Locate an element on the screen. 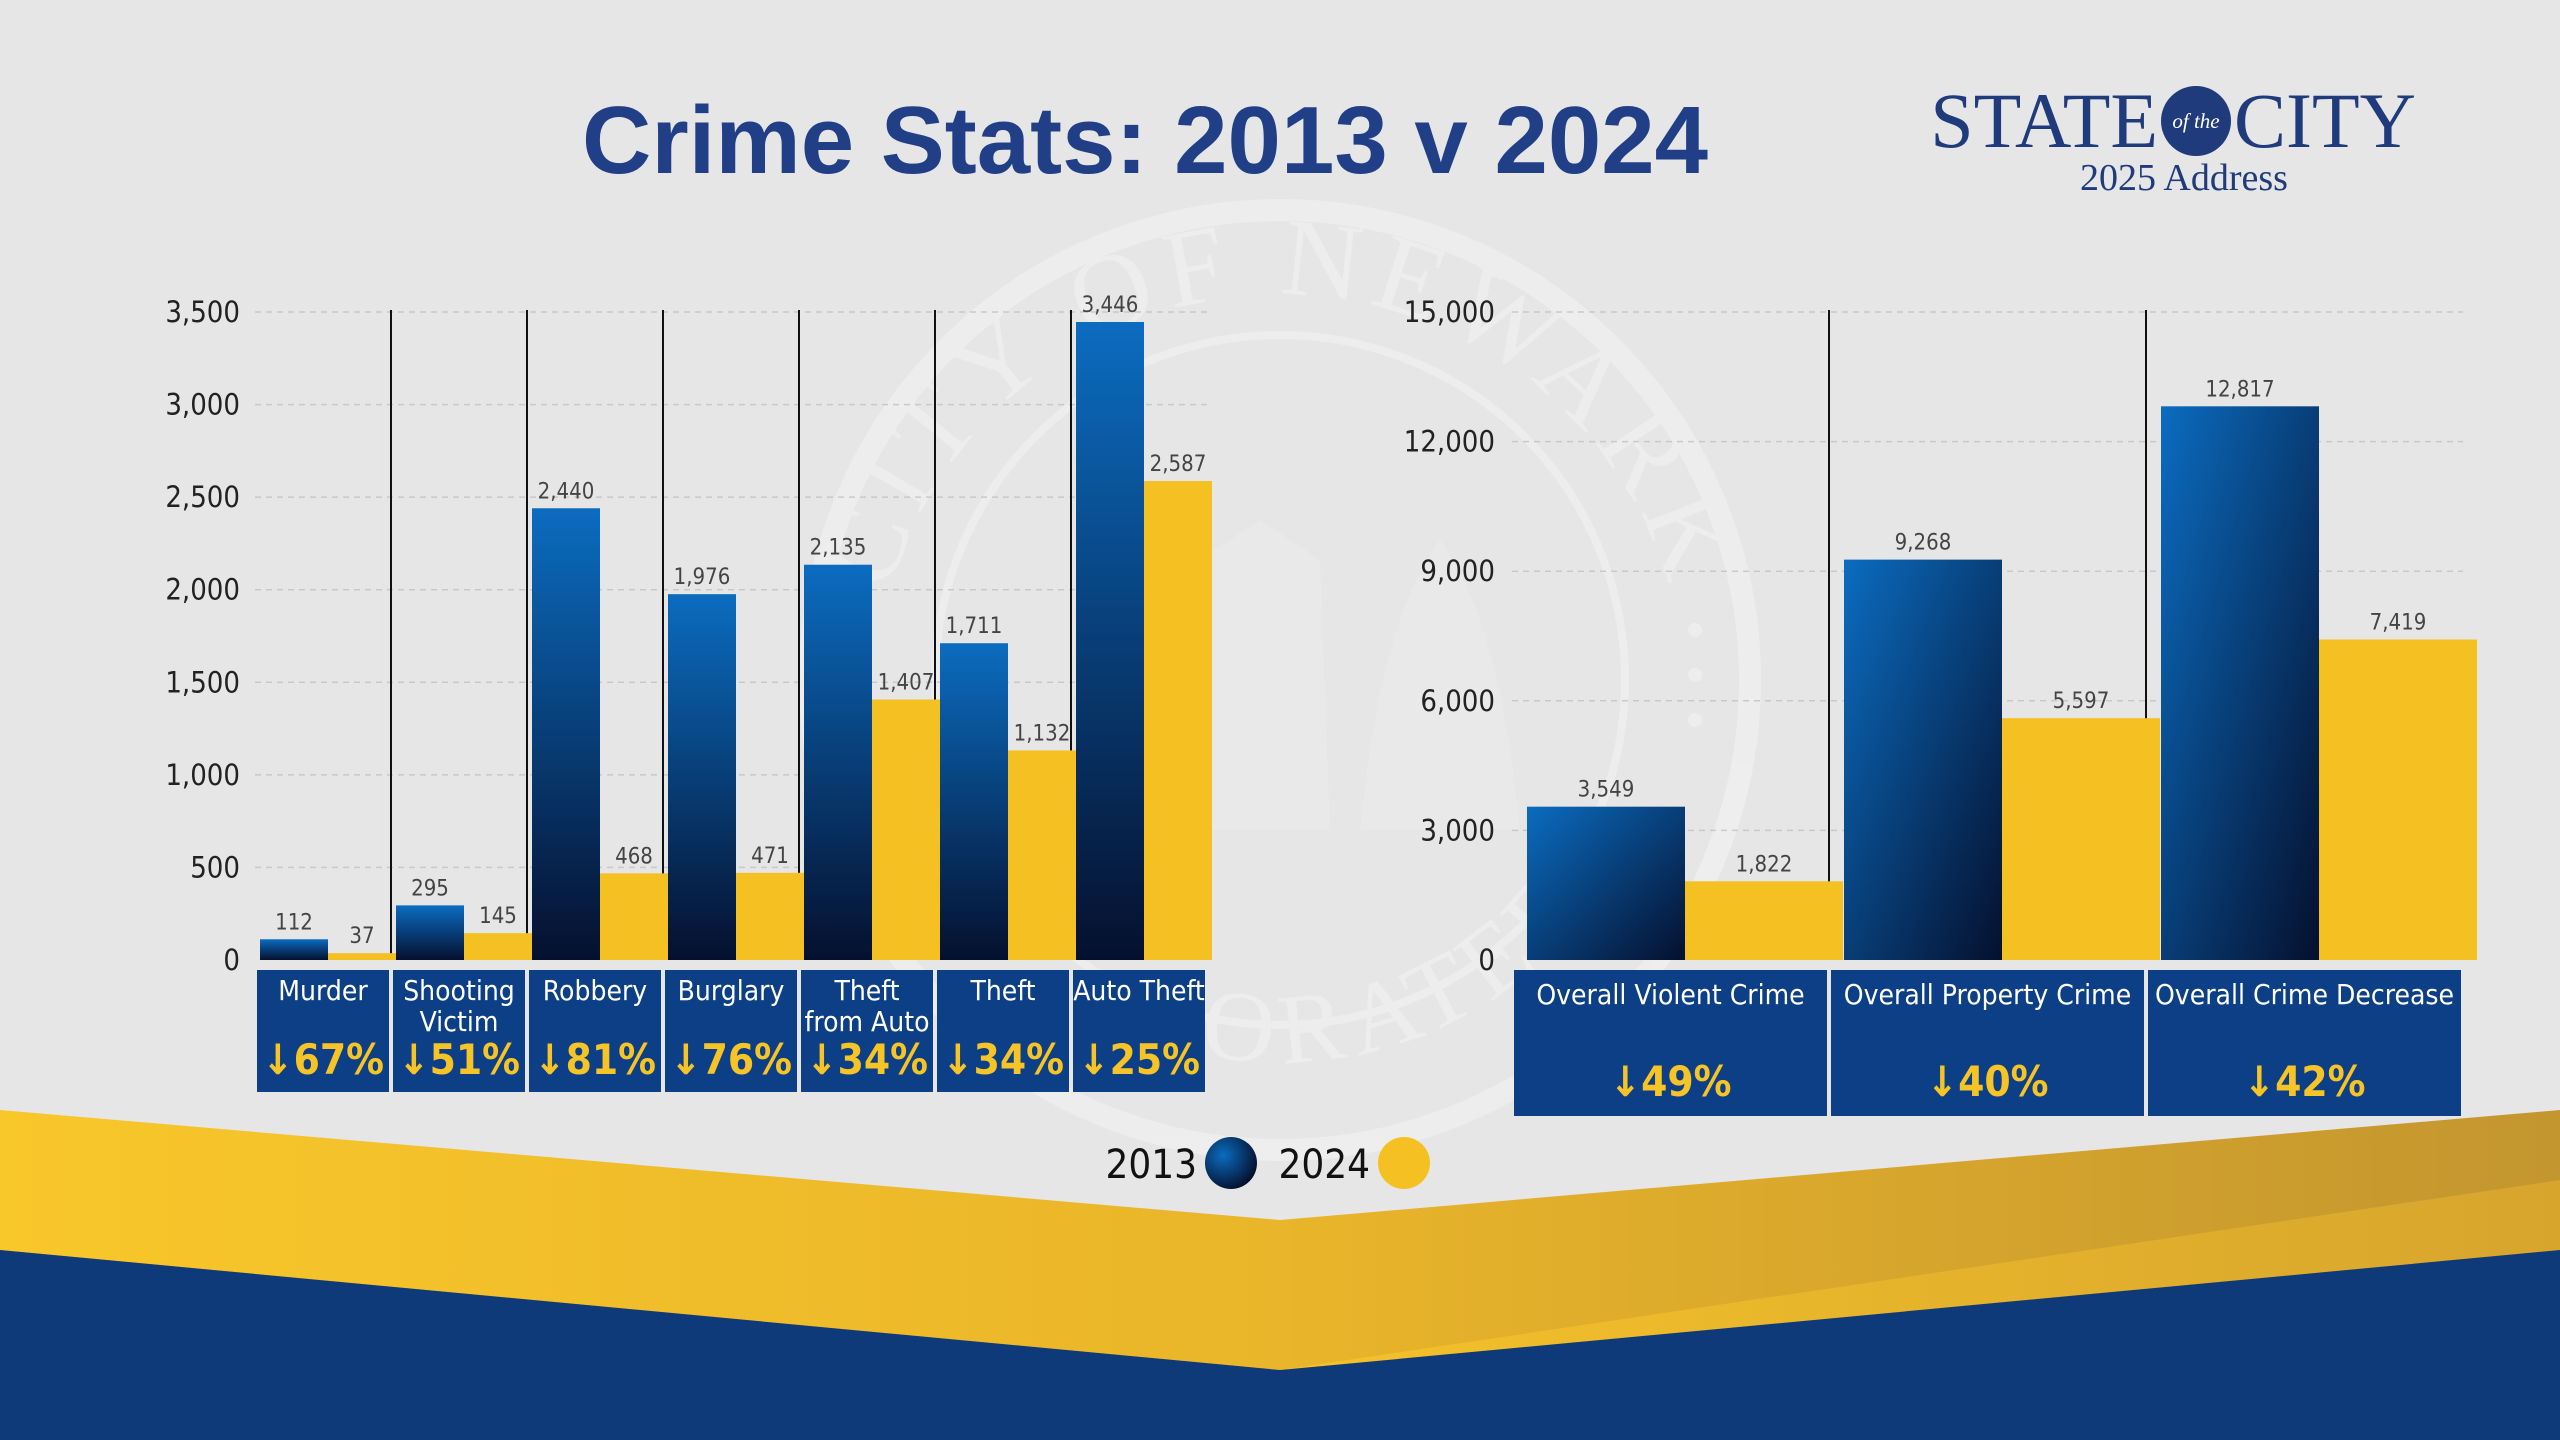 The image size is (2560, 1440). value-label-2013: 2,440 is located at coordinates (566, 491).